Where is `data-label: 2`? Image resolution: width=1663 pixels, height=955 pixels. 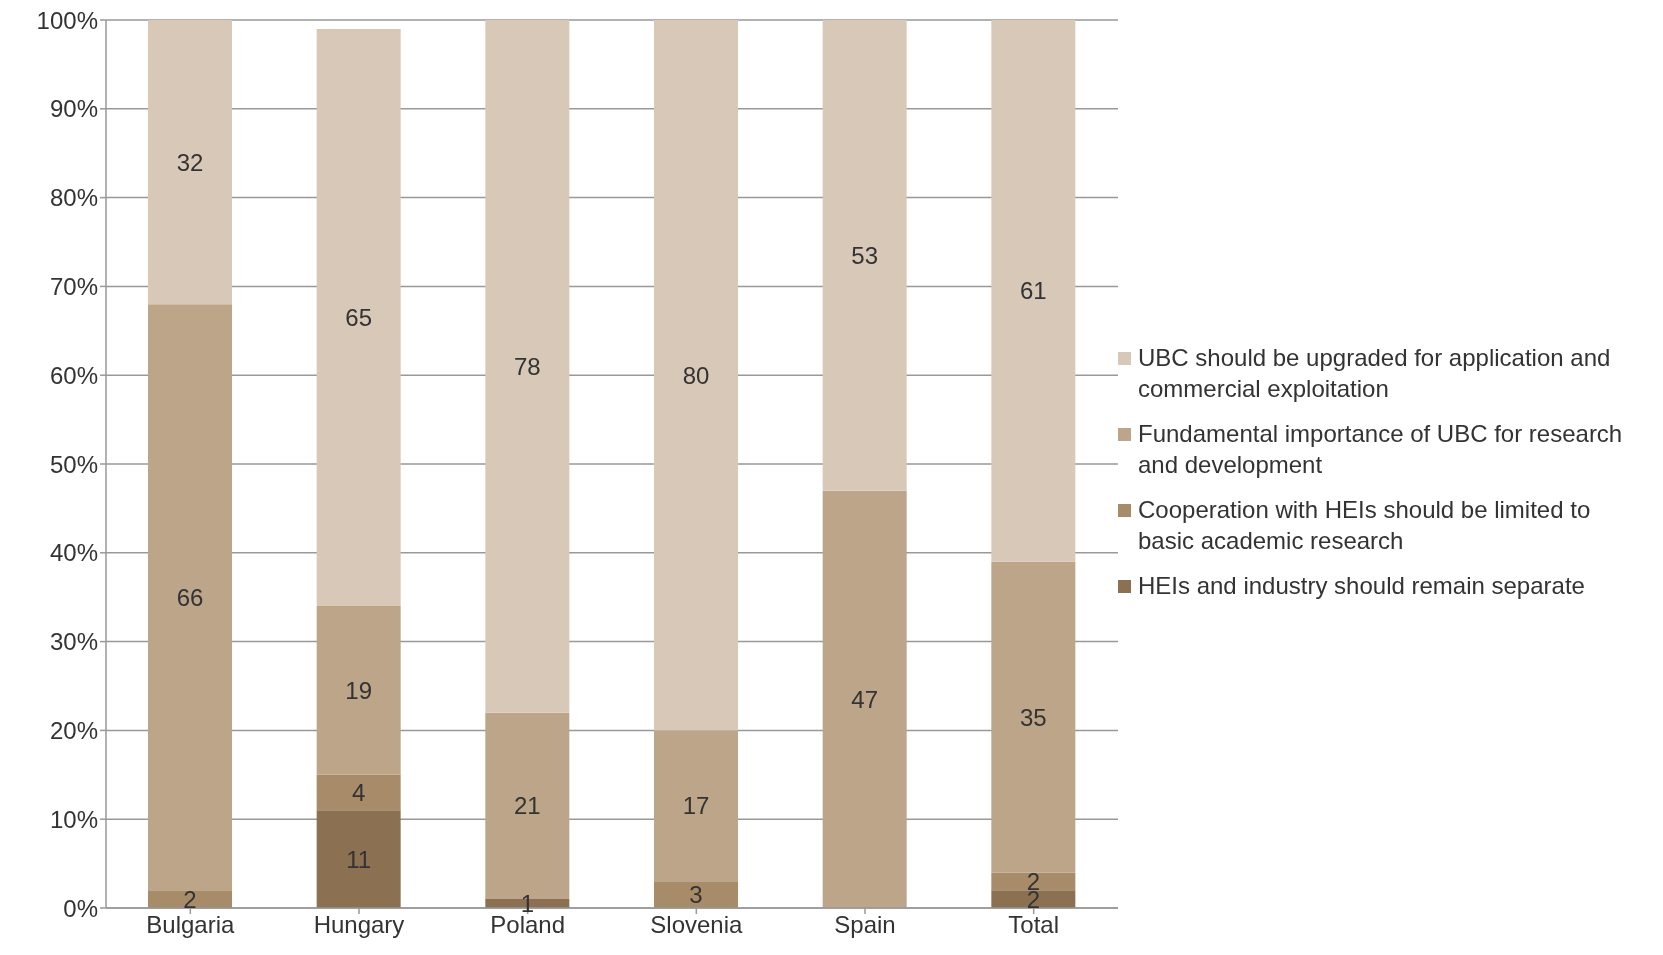
data-label: 2 is located at coordinates (190, 899).